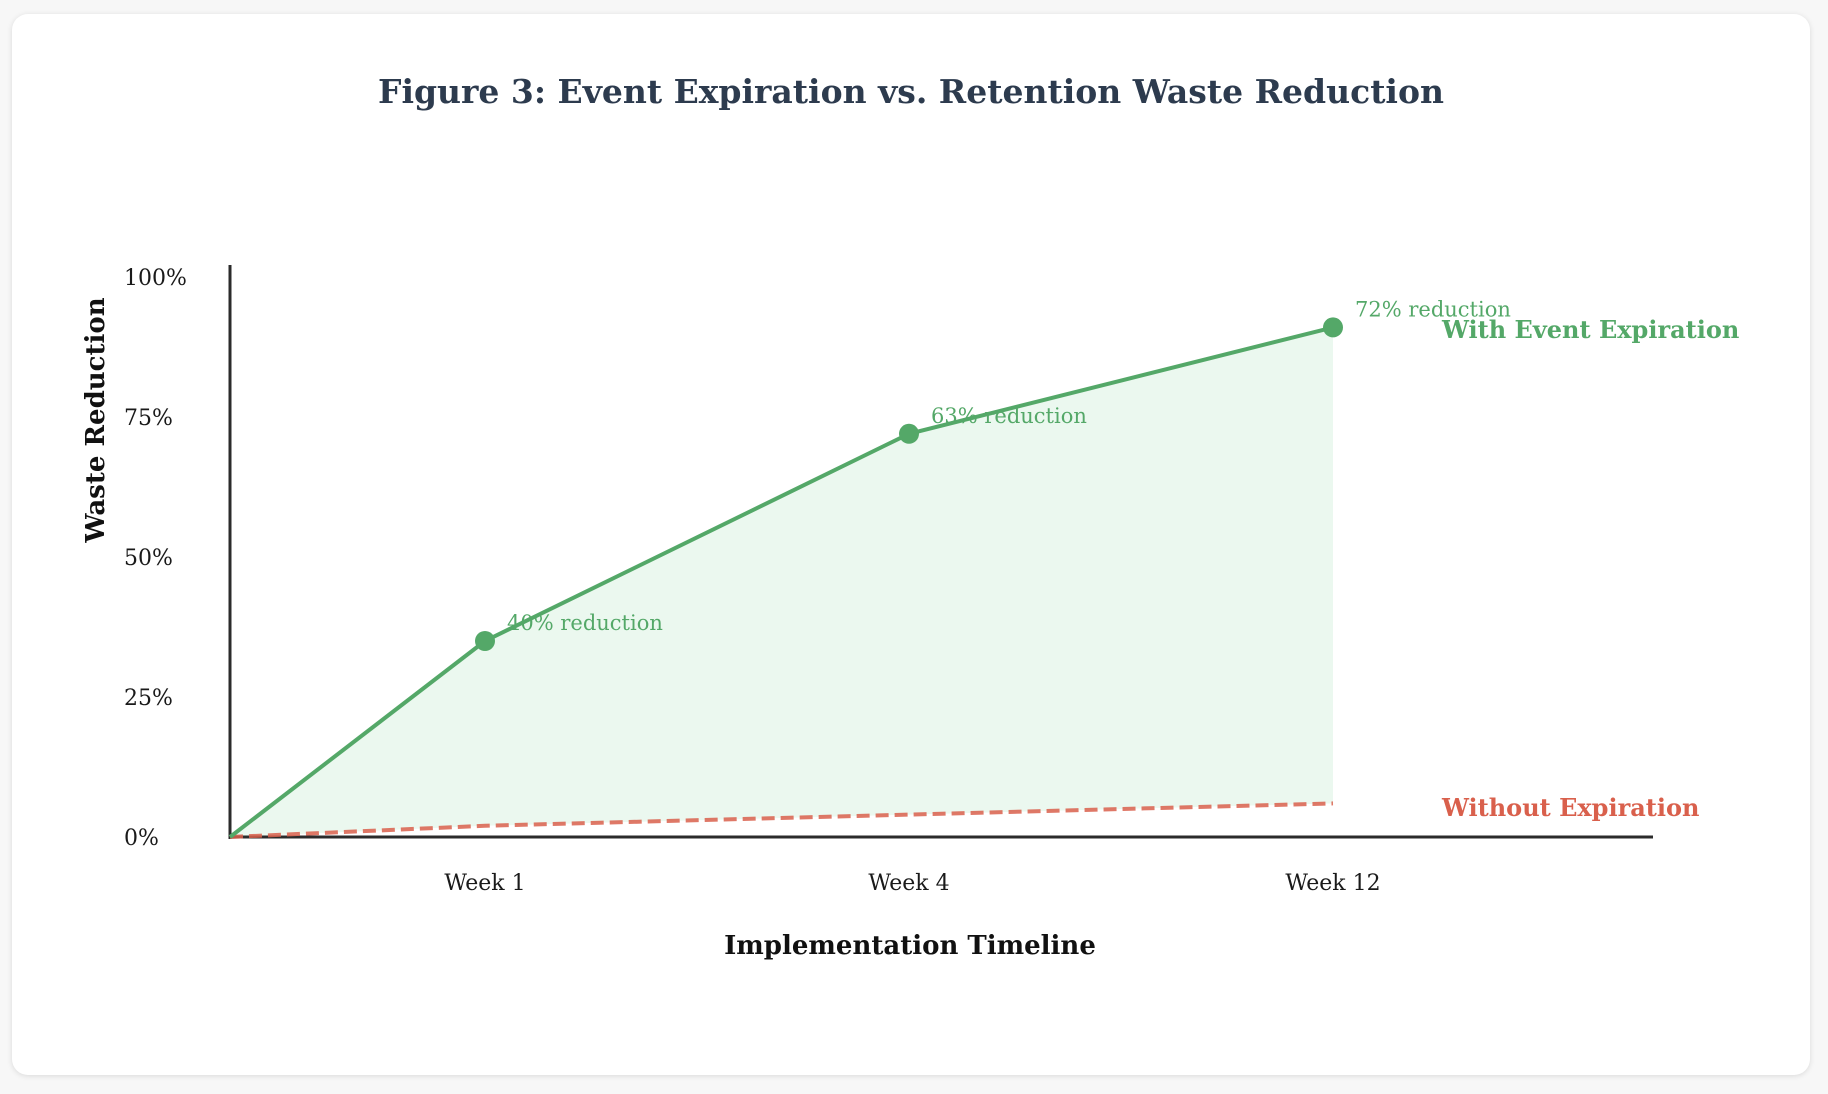  Describe the element at coordinates (148, 418) in the screenshot. I see `y-tick-label: 75%` at that location.